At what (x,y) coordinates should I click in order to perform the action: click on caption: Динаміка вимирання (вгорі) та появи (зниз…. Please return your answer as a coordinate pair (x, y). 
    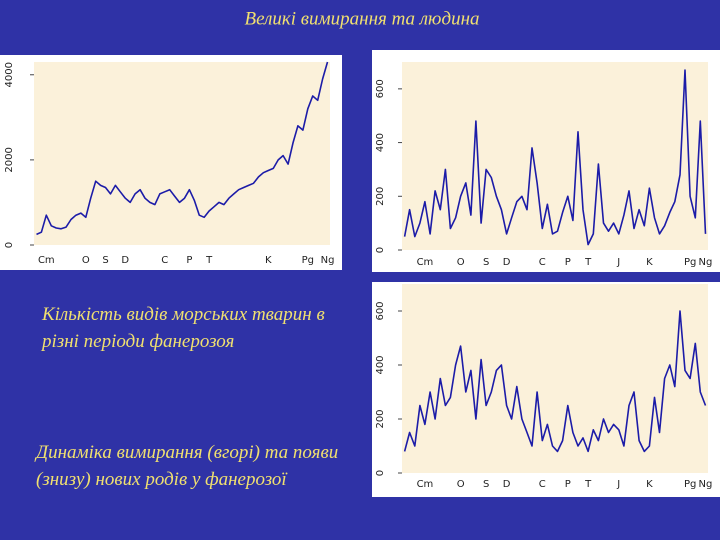
    Looking at the image, I should click on (186, 466).